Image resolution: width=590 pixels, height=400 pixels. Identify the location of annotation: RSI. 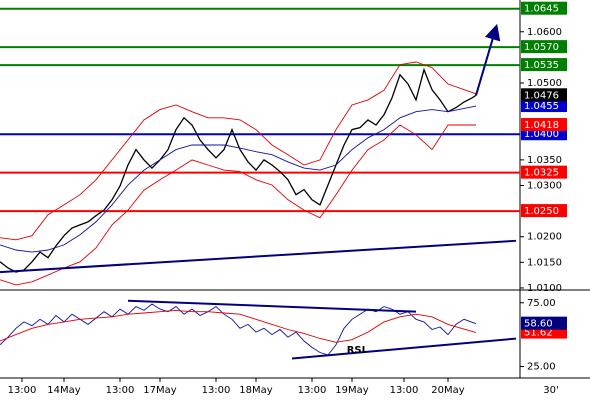
(356, 350).